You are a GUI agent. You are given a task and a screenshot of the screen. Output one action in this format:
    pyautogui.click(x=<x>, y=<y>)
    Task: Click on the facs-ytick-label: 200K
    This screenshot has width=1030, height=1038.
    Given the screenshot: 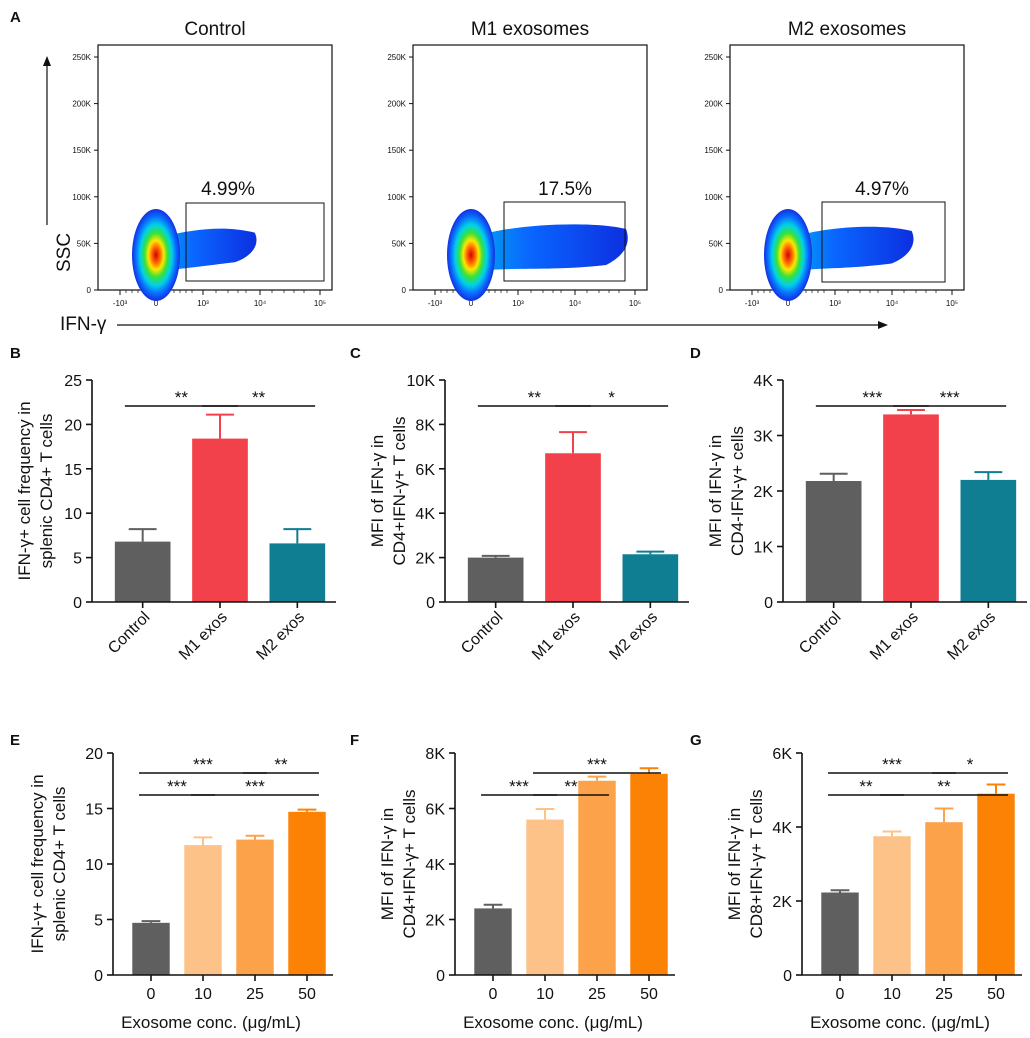 What is the action you would take?
    pyautogui.click(x=81, y=104)
    